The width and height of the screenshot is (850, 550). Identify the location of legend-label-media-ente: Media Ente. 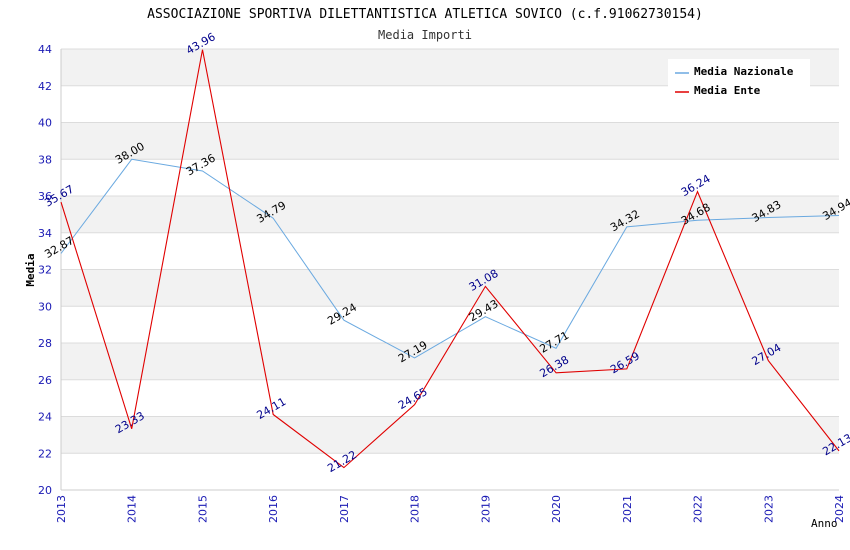
(727, 90).